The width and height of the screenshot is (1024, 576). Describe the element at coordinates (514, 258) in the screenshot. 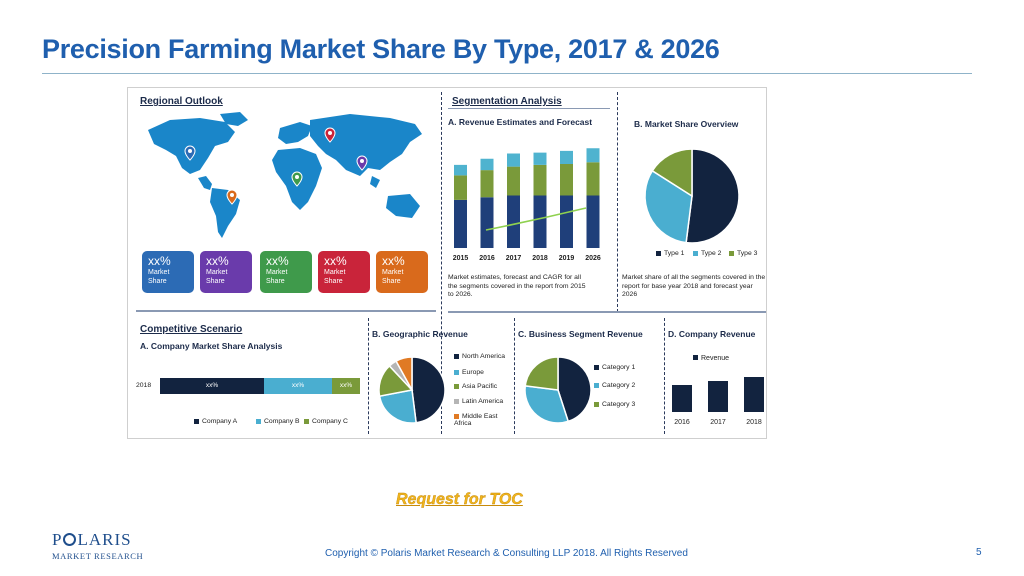

I see `revenue-tick-label: 2017` at that location.